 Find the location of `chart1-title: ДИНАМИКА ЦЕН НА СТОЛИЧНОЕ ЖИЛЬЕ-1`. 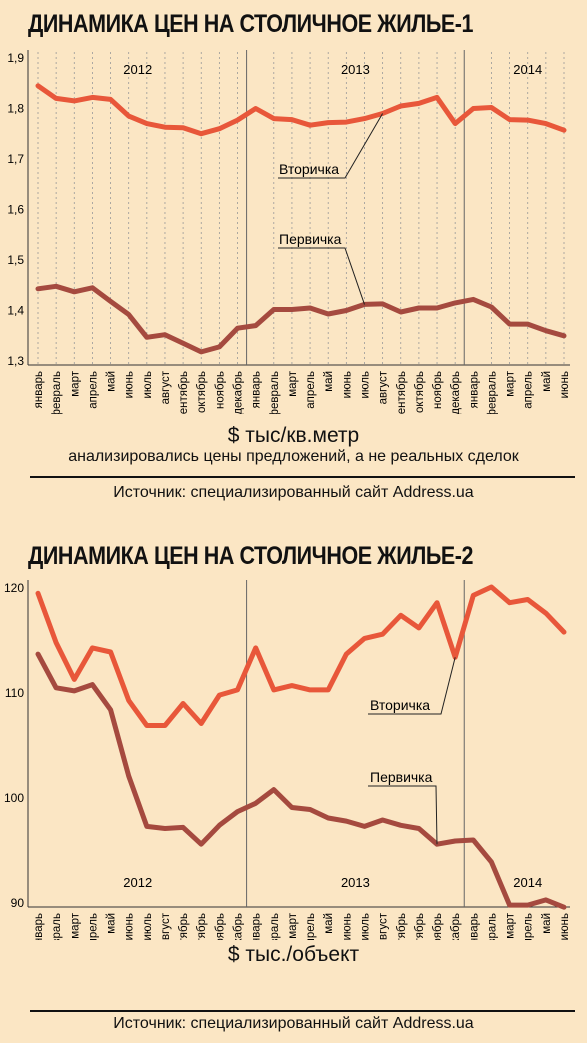

chart1-title: ДИНАМИКА ЦЕН НА СТОЛИЧНОЕ ЖИЛЬЕ-1 is located at coordinates (251, 24).